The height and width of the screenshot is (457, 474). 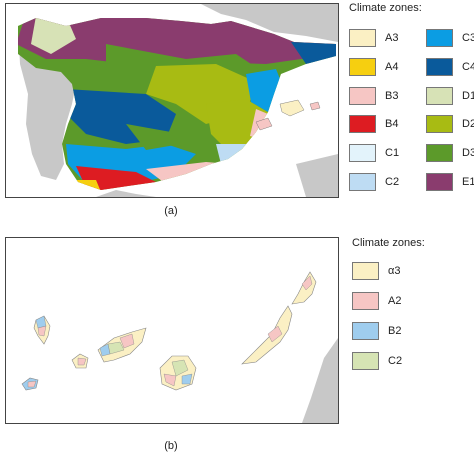 I want to click on legend-label: D1, so click(x=468, y=95).